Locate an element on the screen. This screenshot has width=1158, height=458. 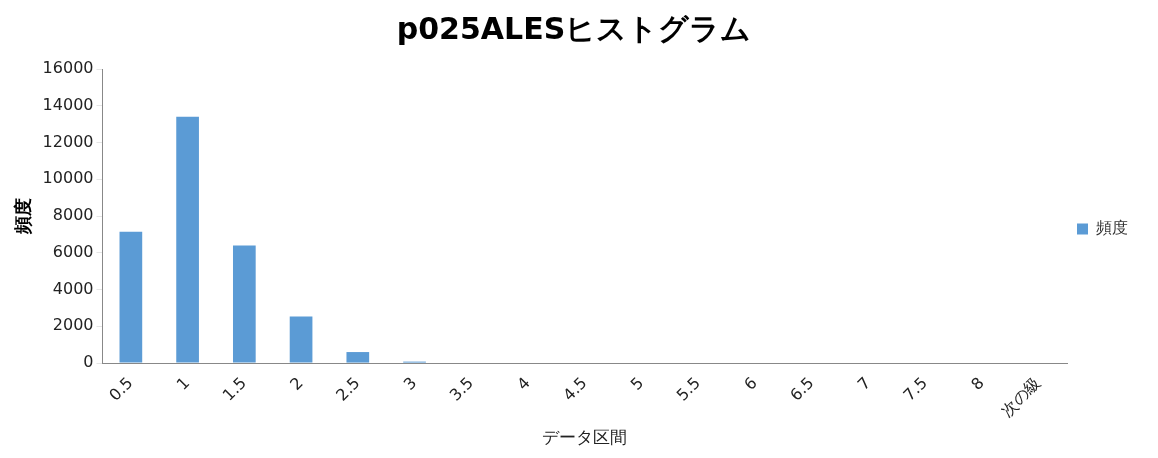
x-tick-label: 7 is located at coordinates (864, 383).